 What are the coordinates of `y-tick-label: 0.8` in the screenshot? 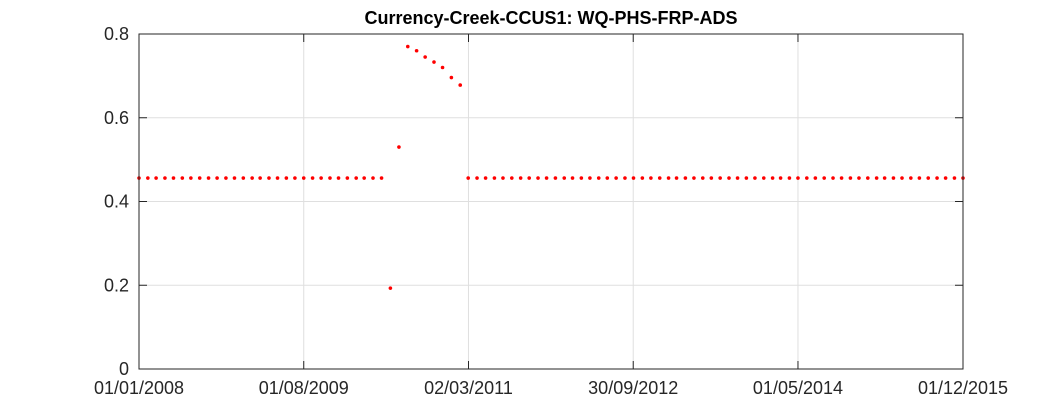 It's located at (116, 34).